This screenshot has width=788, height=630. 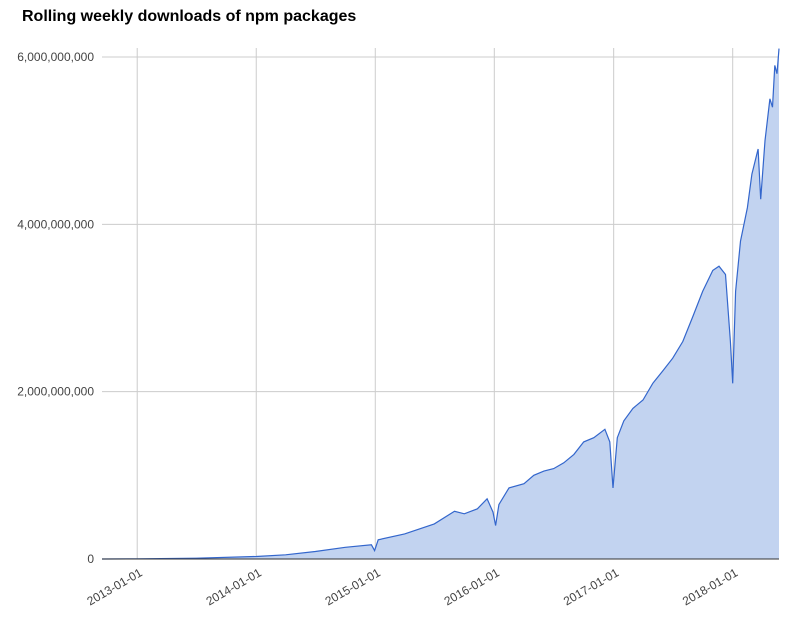 I want to click on y-tick-labels: 0 2,000,000,000 4,000,000,000 6,000,000,000, so click(x=55, y=308).